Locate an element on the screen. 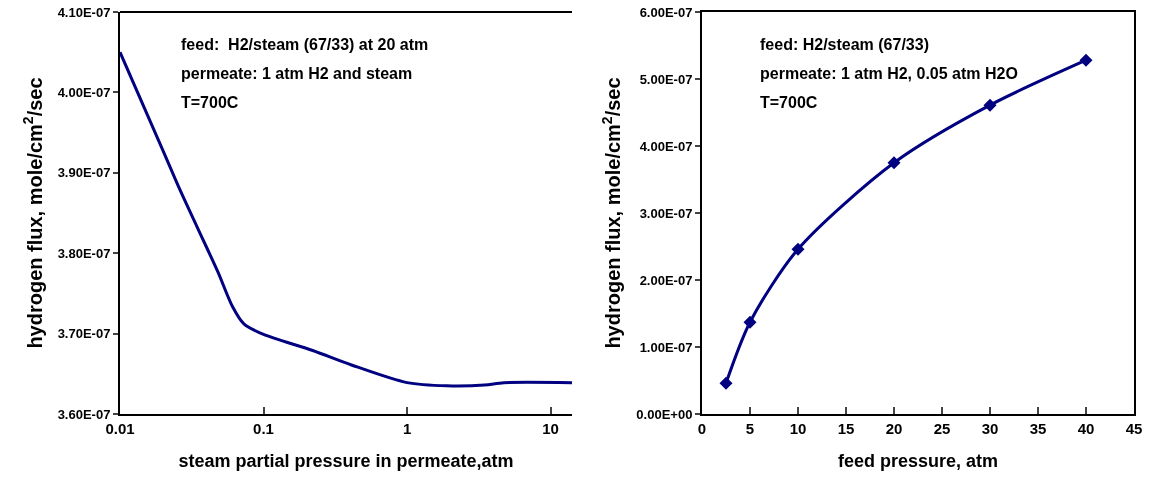 The width and height of the screenshot is (1164, 504). x-tick-label: 15 is located at coordinates (846, 428).